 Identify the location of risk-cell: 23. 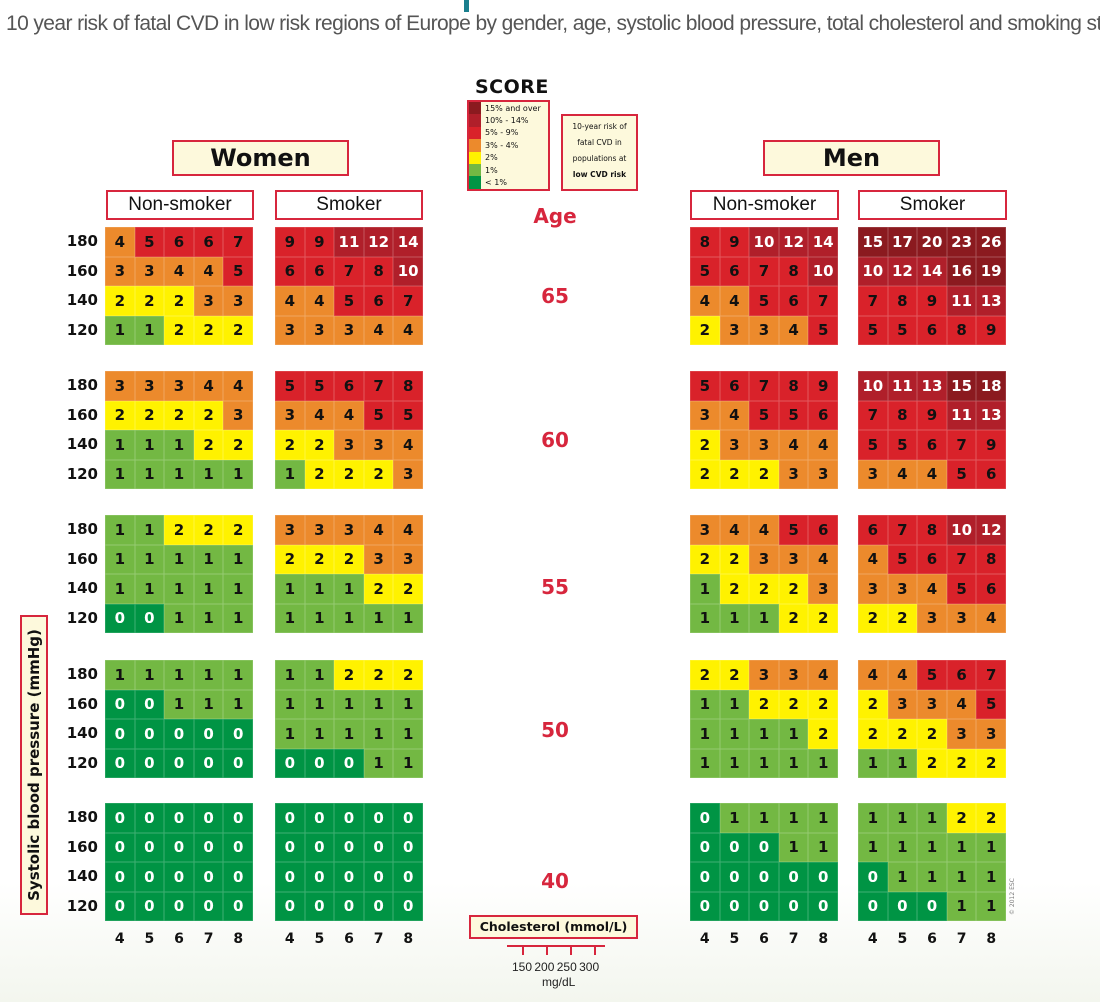
(961, 242).